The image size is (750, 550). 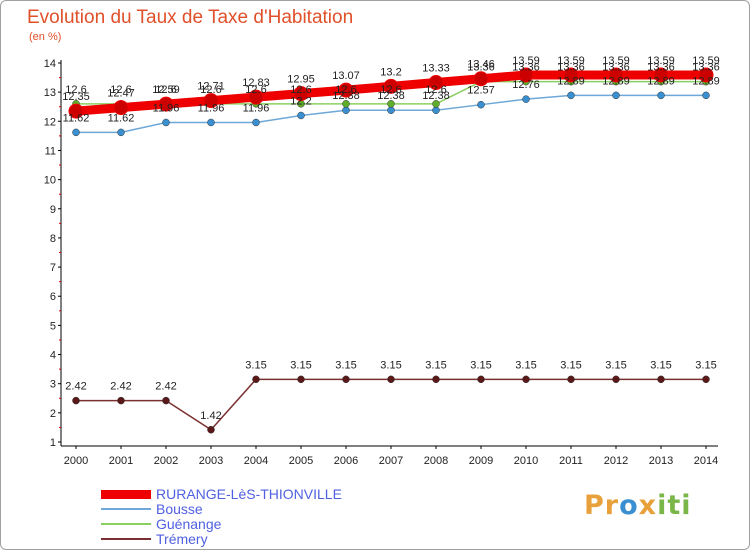 What do you see at coordinates (50, 64) in the screenshot?
I see `y-tick-label: 14` at bounding box center [50, 64].